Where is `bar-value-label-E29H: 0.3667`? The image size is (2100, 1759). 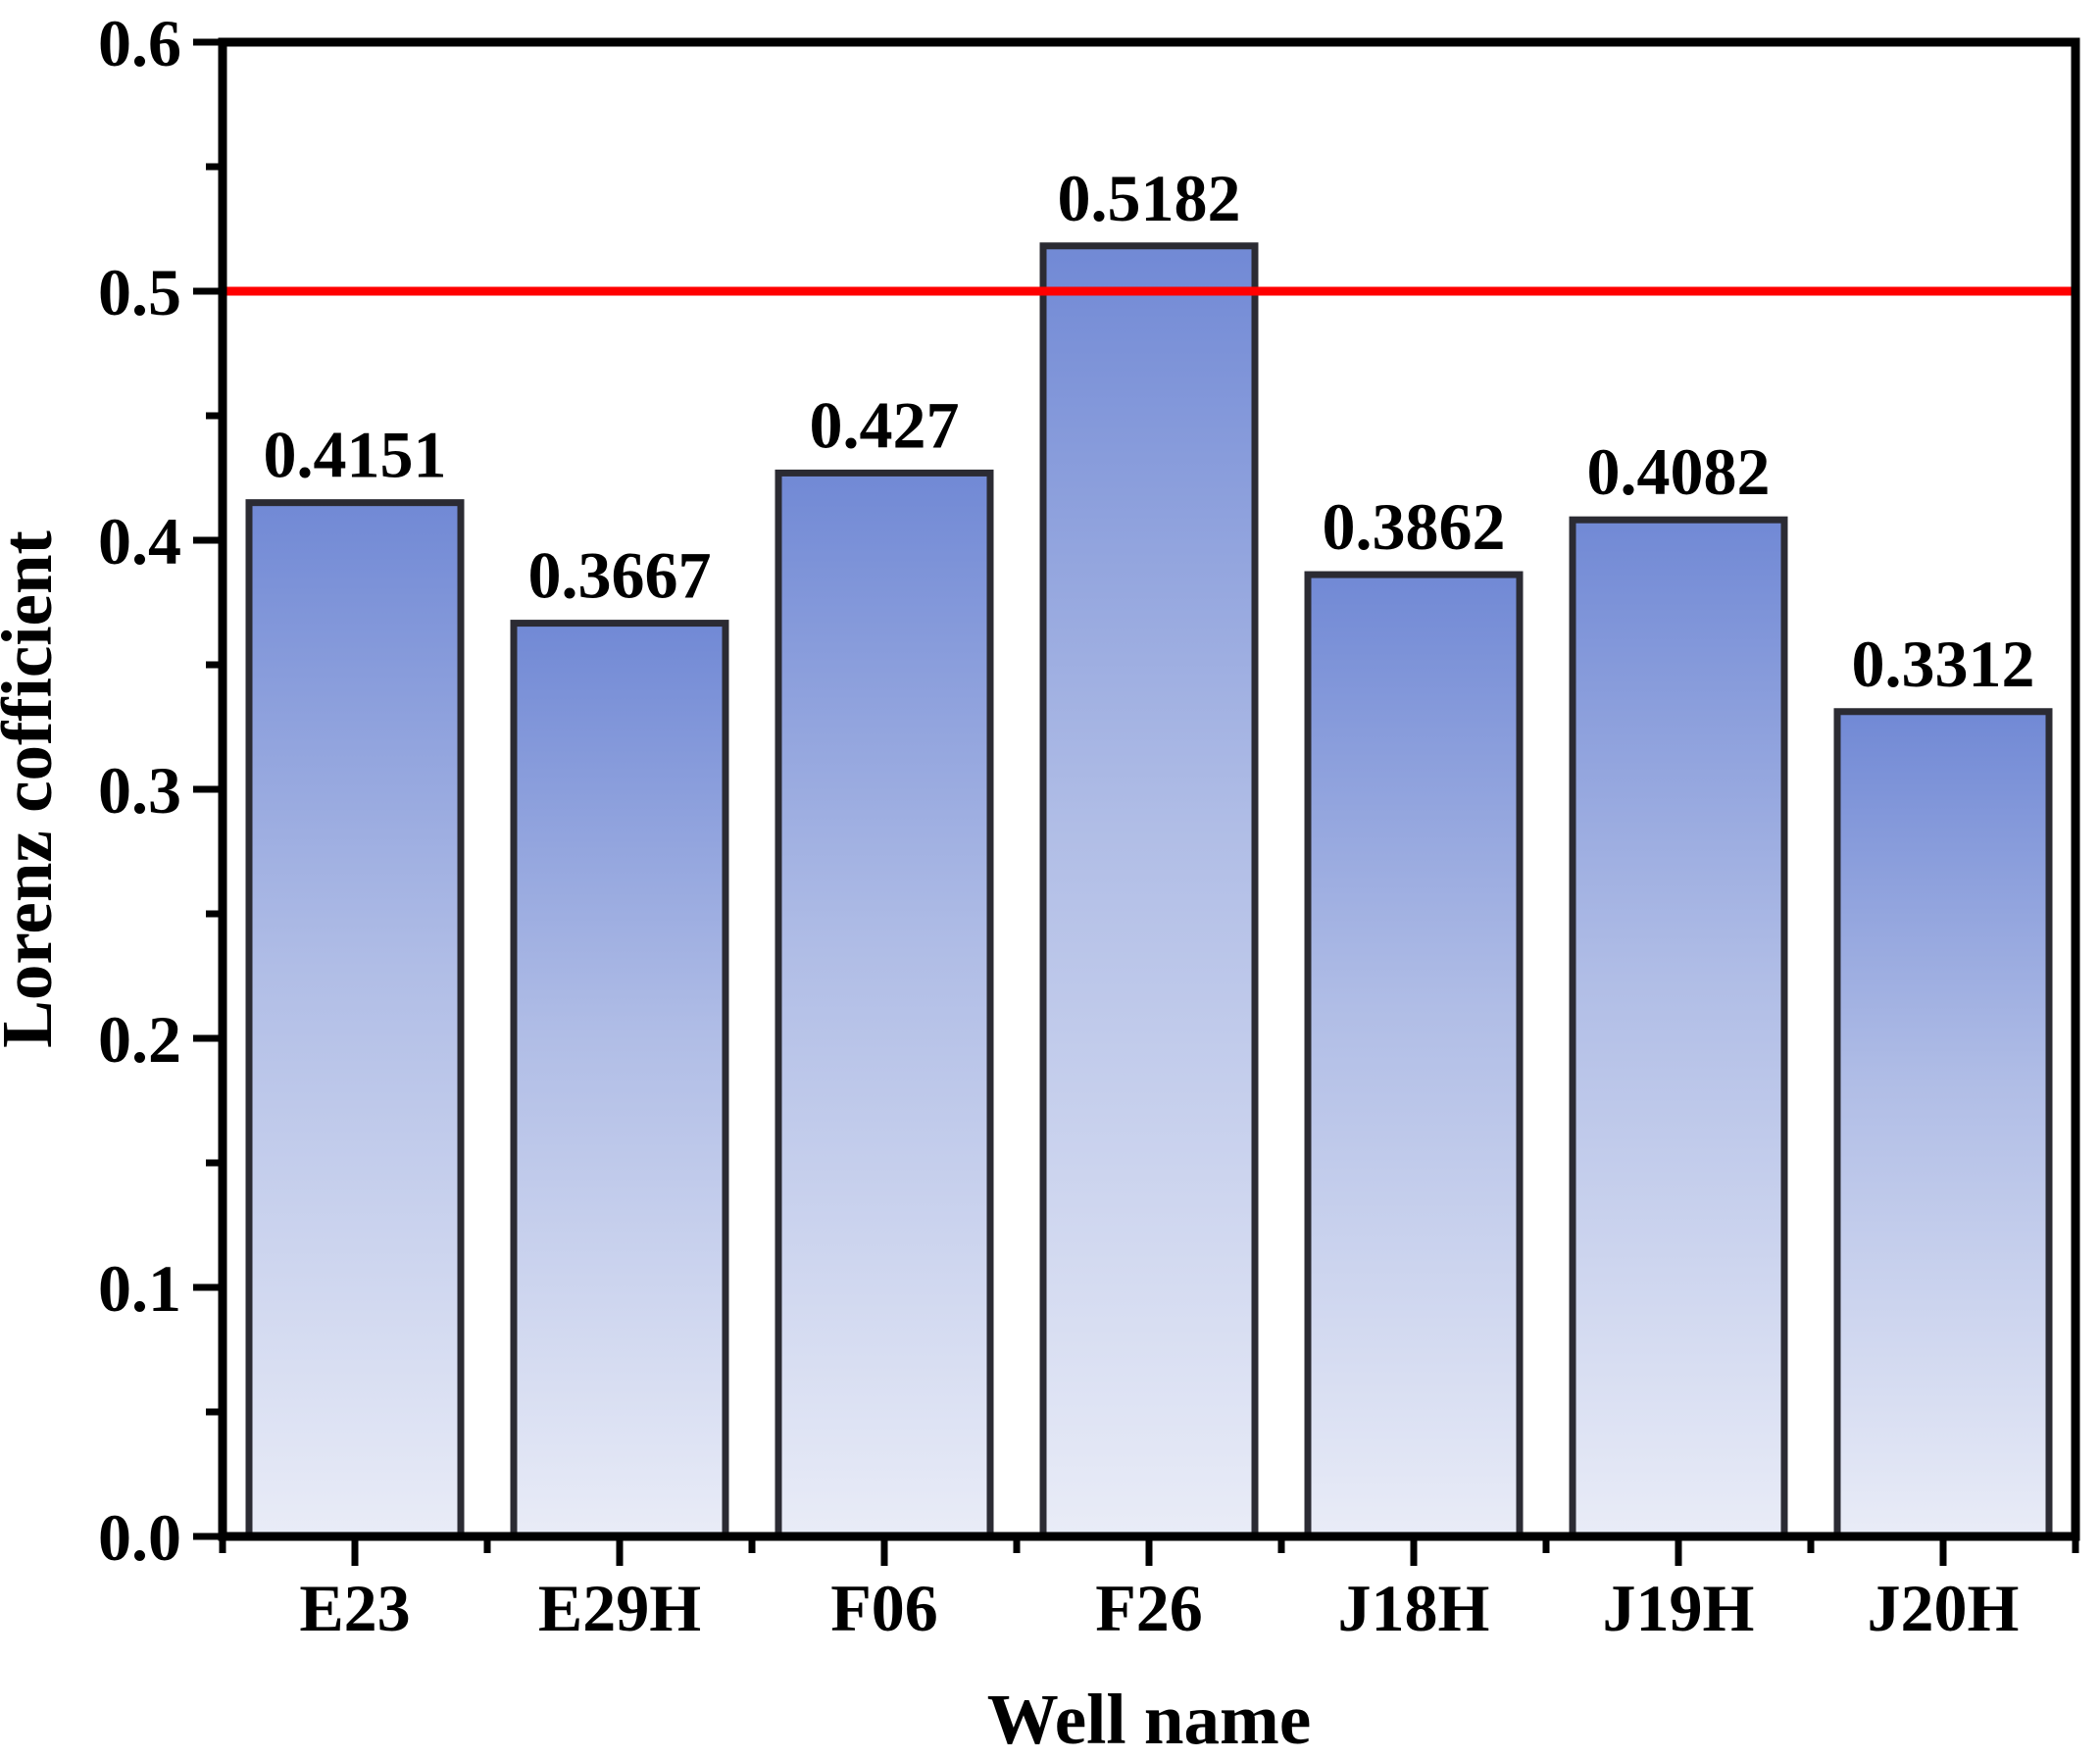
bar-value-label-E29H: 0.3667 is located at coordinates (620, 575).